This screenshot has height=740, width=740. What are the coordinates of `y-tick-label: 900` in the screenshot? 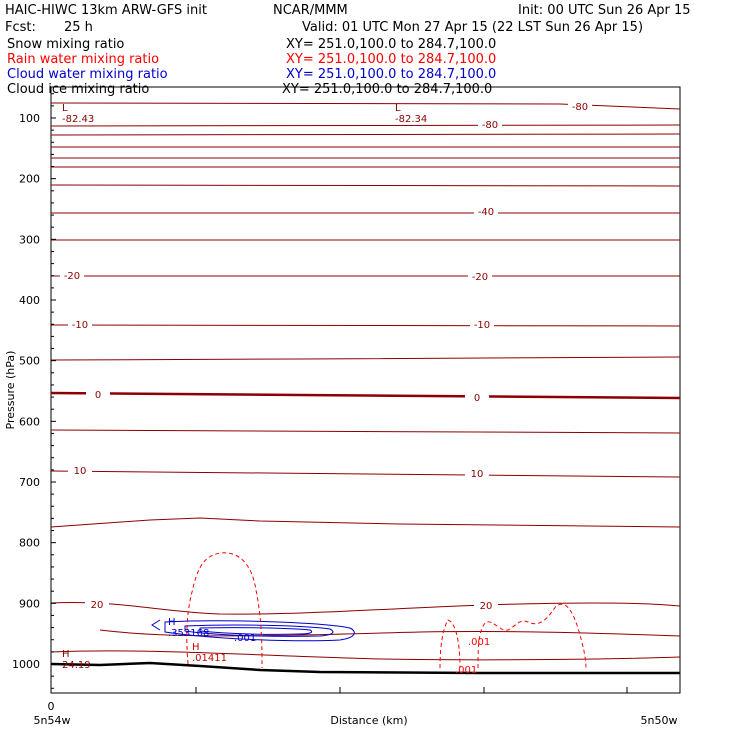 It's located at (29, 603).